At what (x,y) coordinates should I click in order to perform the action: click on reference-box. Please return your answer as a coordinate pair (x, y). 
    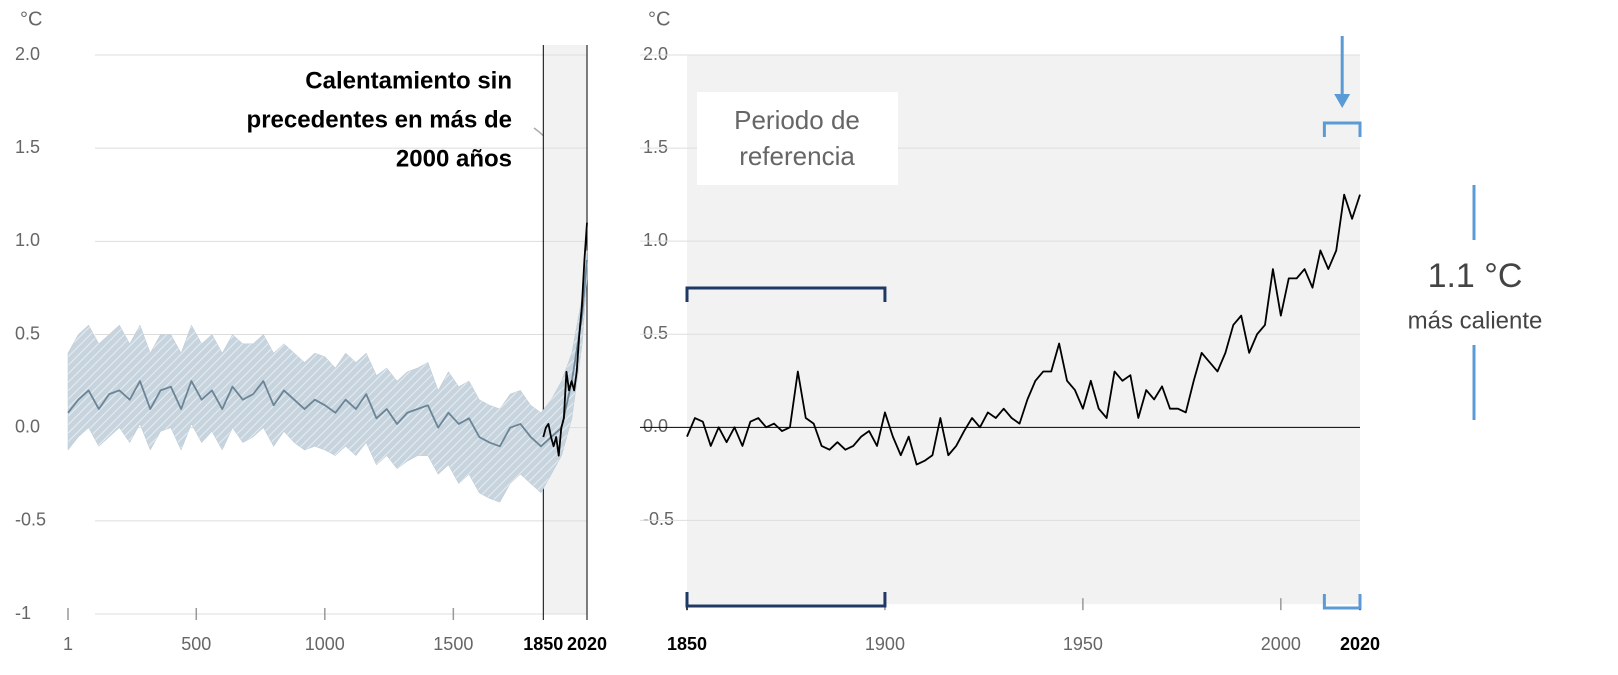
    Looking at the image, I should click on (797, 138).